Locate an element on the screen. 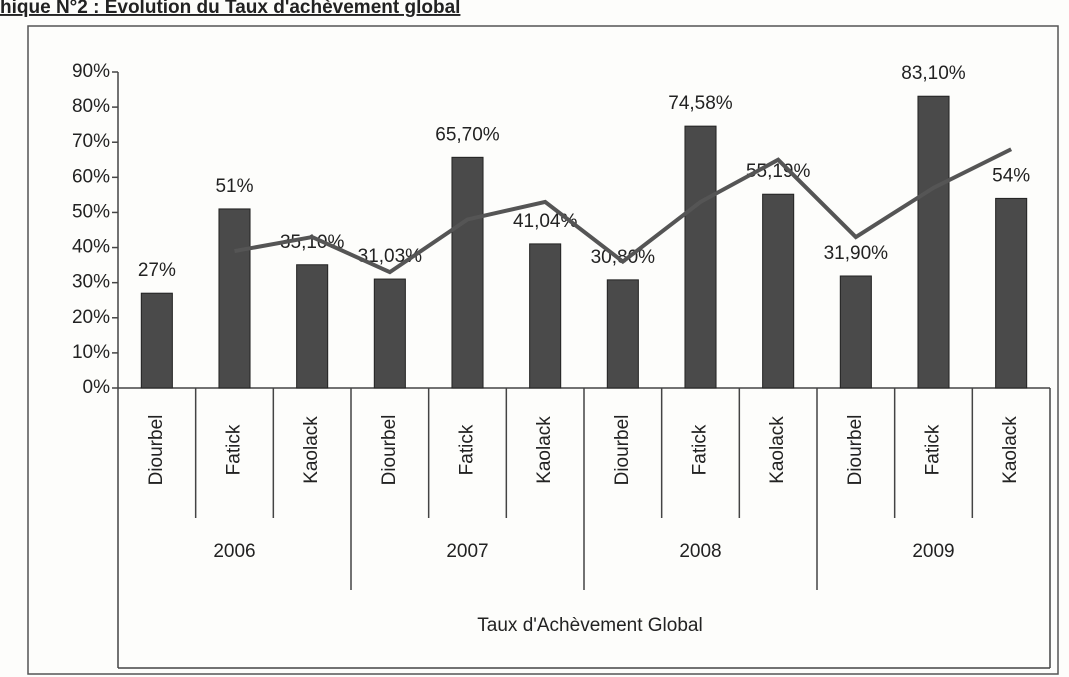 The width and height of the screenshot is (1069, 677). y-tick-label: 70% is located at coordinates (91, 141).